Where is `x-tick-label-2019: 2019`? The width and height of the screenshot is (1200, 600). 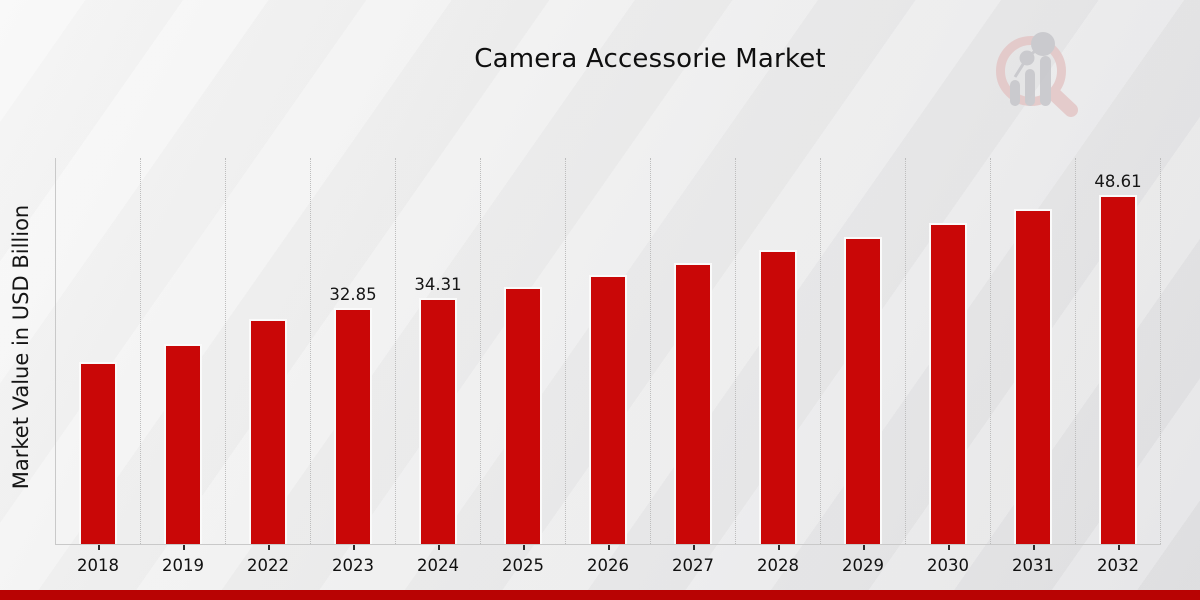
x-tick-label-2019: 2019 is located at coordinates (183, 565).